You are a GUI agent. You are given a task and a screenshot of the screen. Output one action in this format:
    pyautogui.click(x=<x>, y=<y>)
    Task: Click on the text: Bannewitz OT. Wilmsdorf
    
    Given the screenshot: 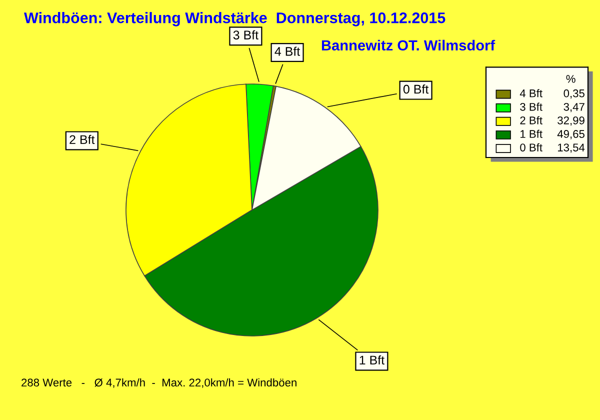 What is the action you would take?
    pyautogui.click(x=409, y=45)
    